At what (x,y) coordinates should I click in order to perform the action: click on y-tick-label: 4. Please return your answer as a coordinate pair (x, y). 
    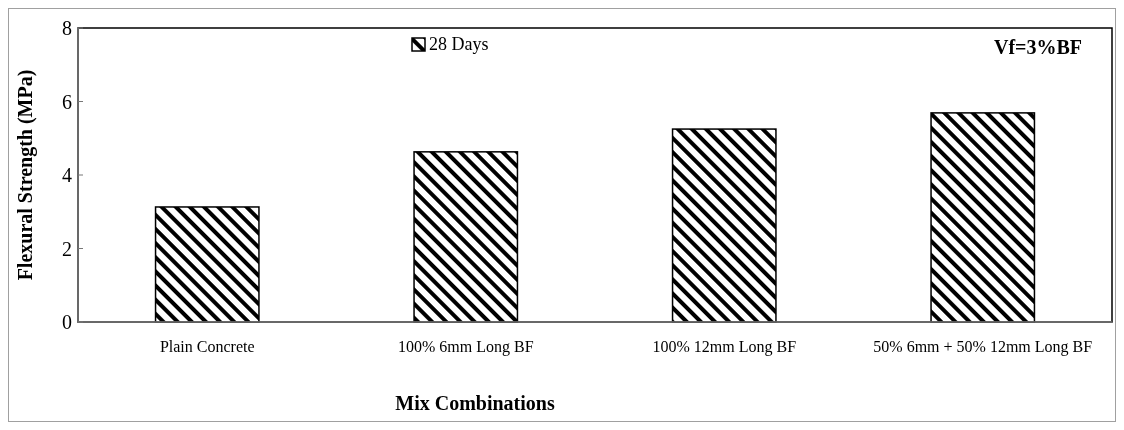
    Looking at the image, I should click on (67, 175).